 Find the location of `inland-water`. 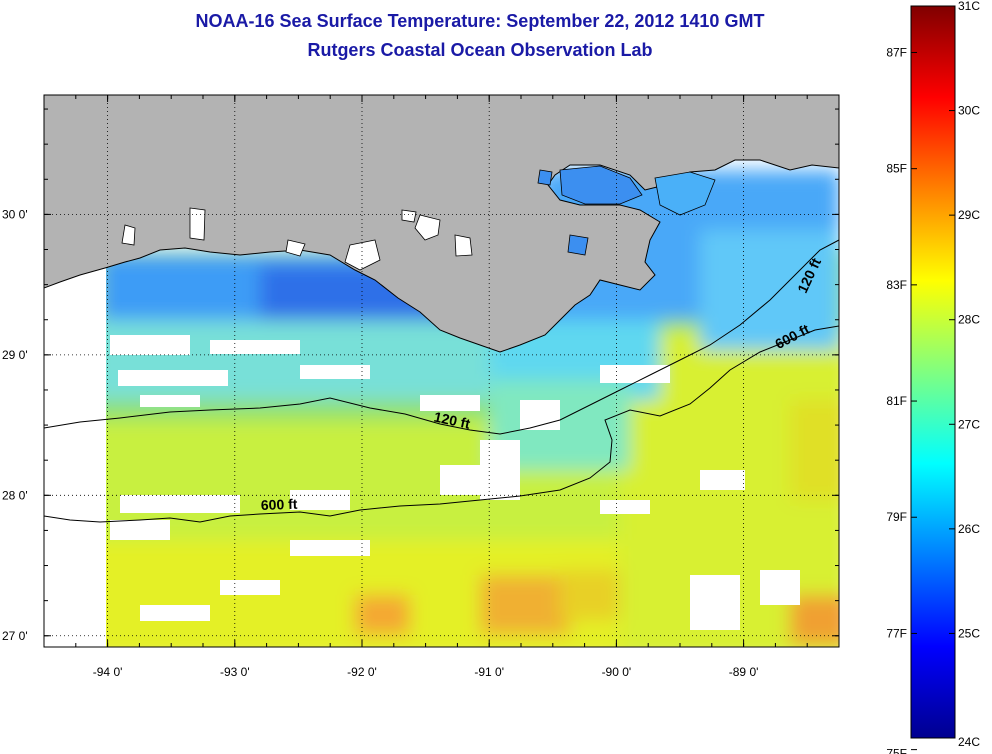

inland-water is located at coordinates (418, 218).